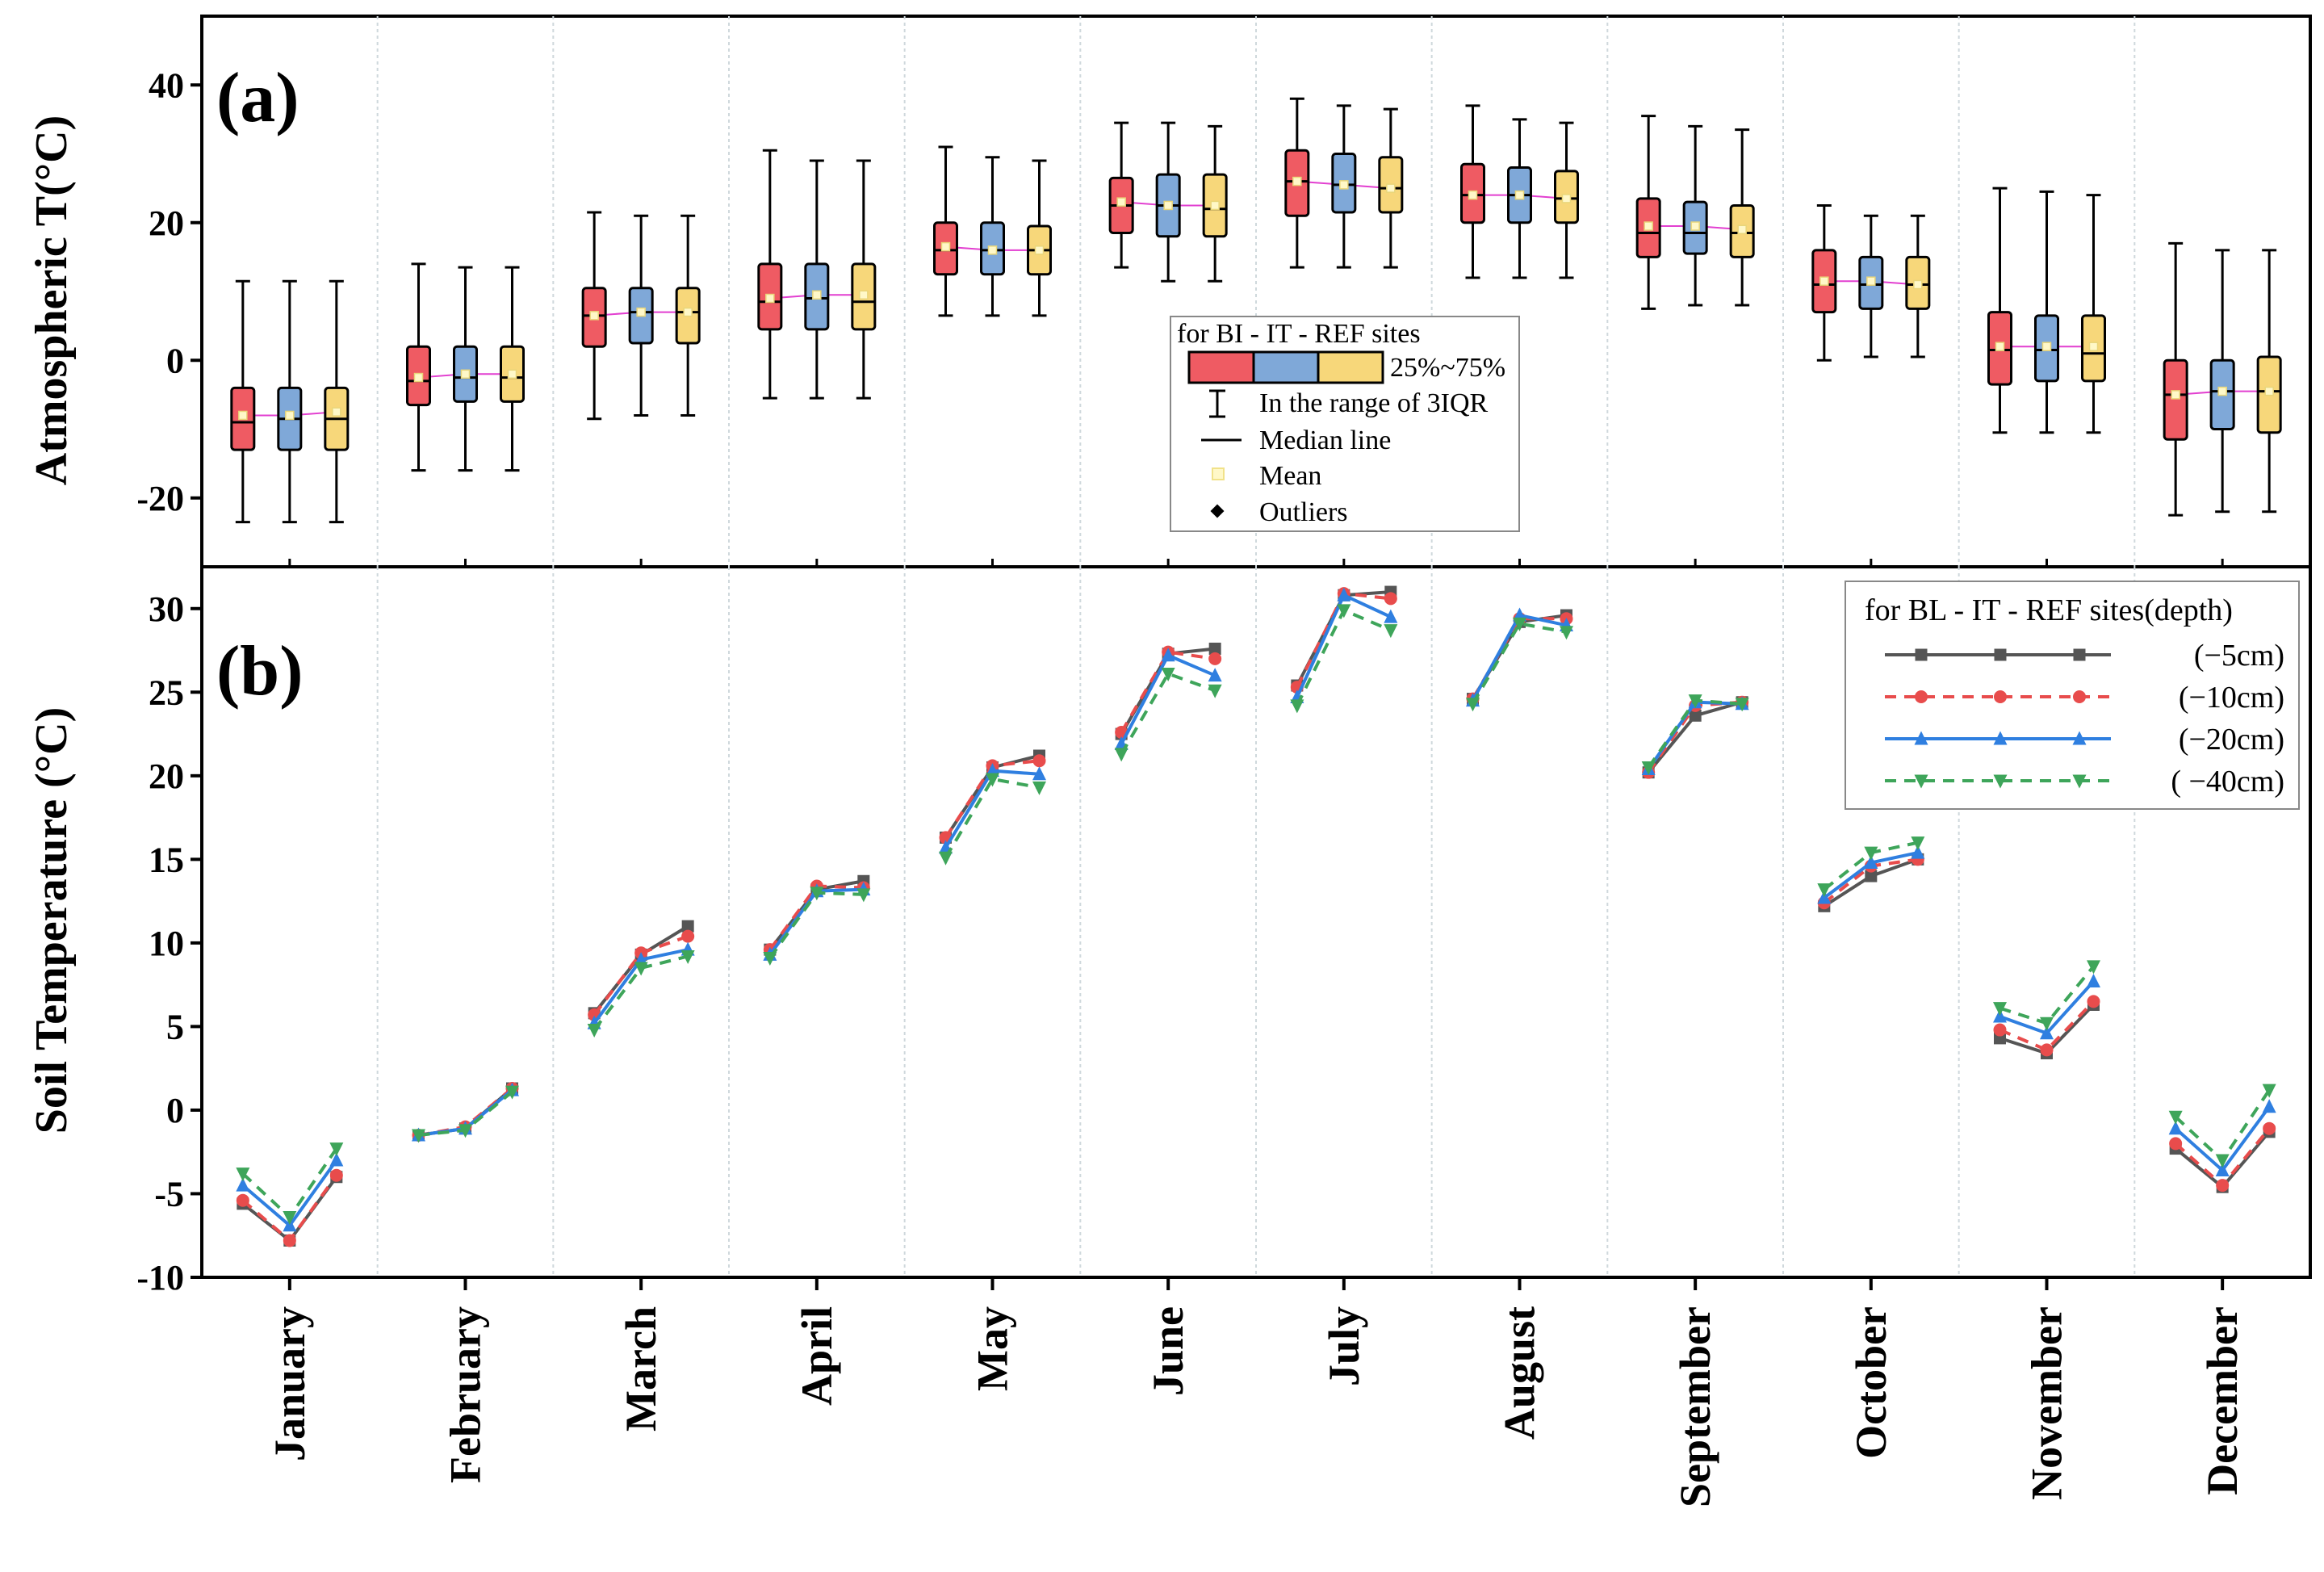  I want to click on month-group-july, so click(1344, 183).